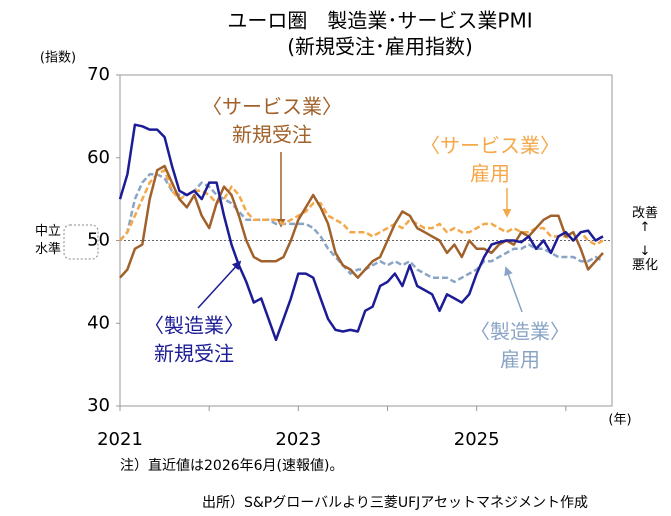 The height and width of the screenshot is (516, 671). What do you see at coordinates (98, 240) in the screenshot?
I see `y-tick-label: 50` at bounding box center [98, 240].